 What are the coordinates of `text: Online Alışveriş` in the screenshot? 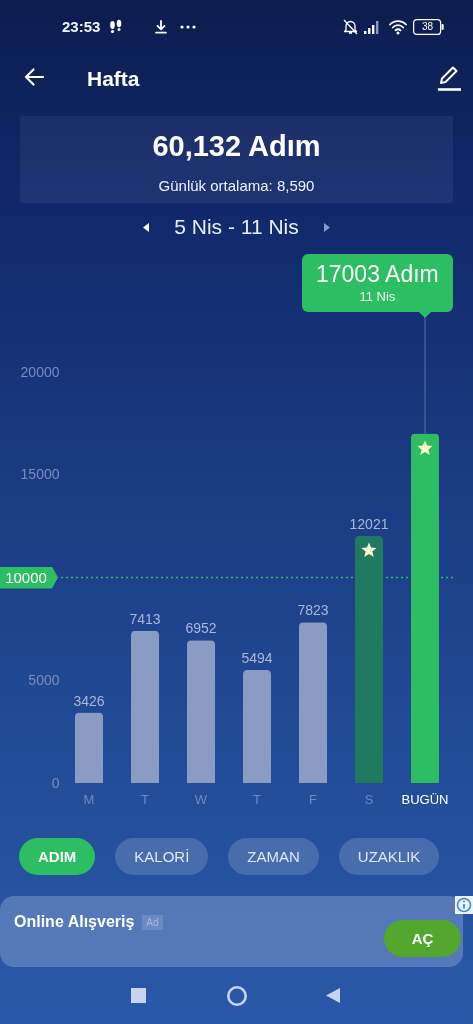 It's located at (74, 922).